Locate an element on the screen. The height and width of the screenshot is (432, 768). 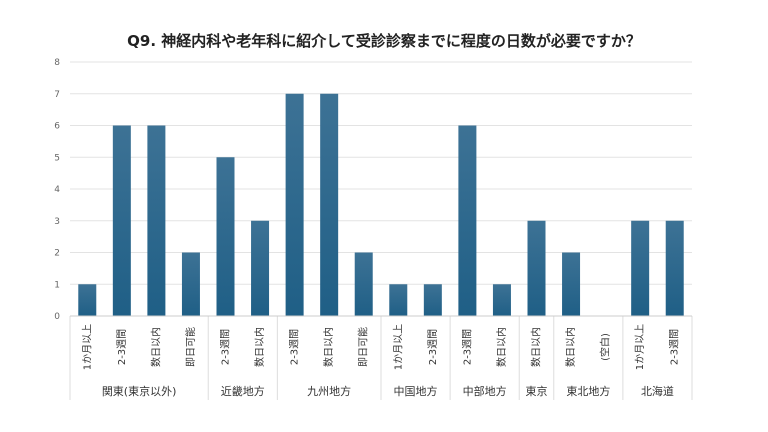
y-tick-label: 7 is located at coordinates (57, 95).